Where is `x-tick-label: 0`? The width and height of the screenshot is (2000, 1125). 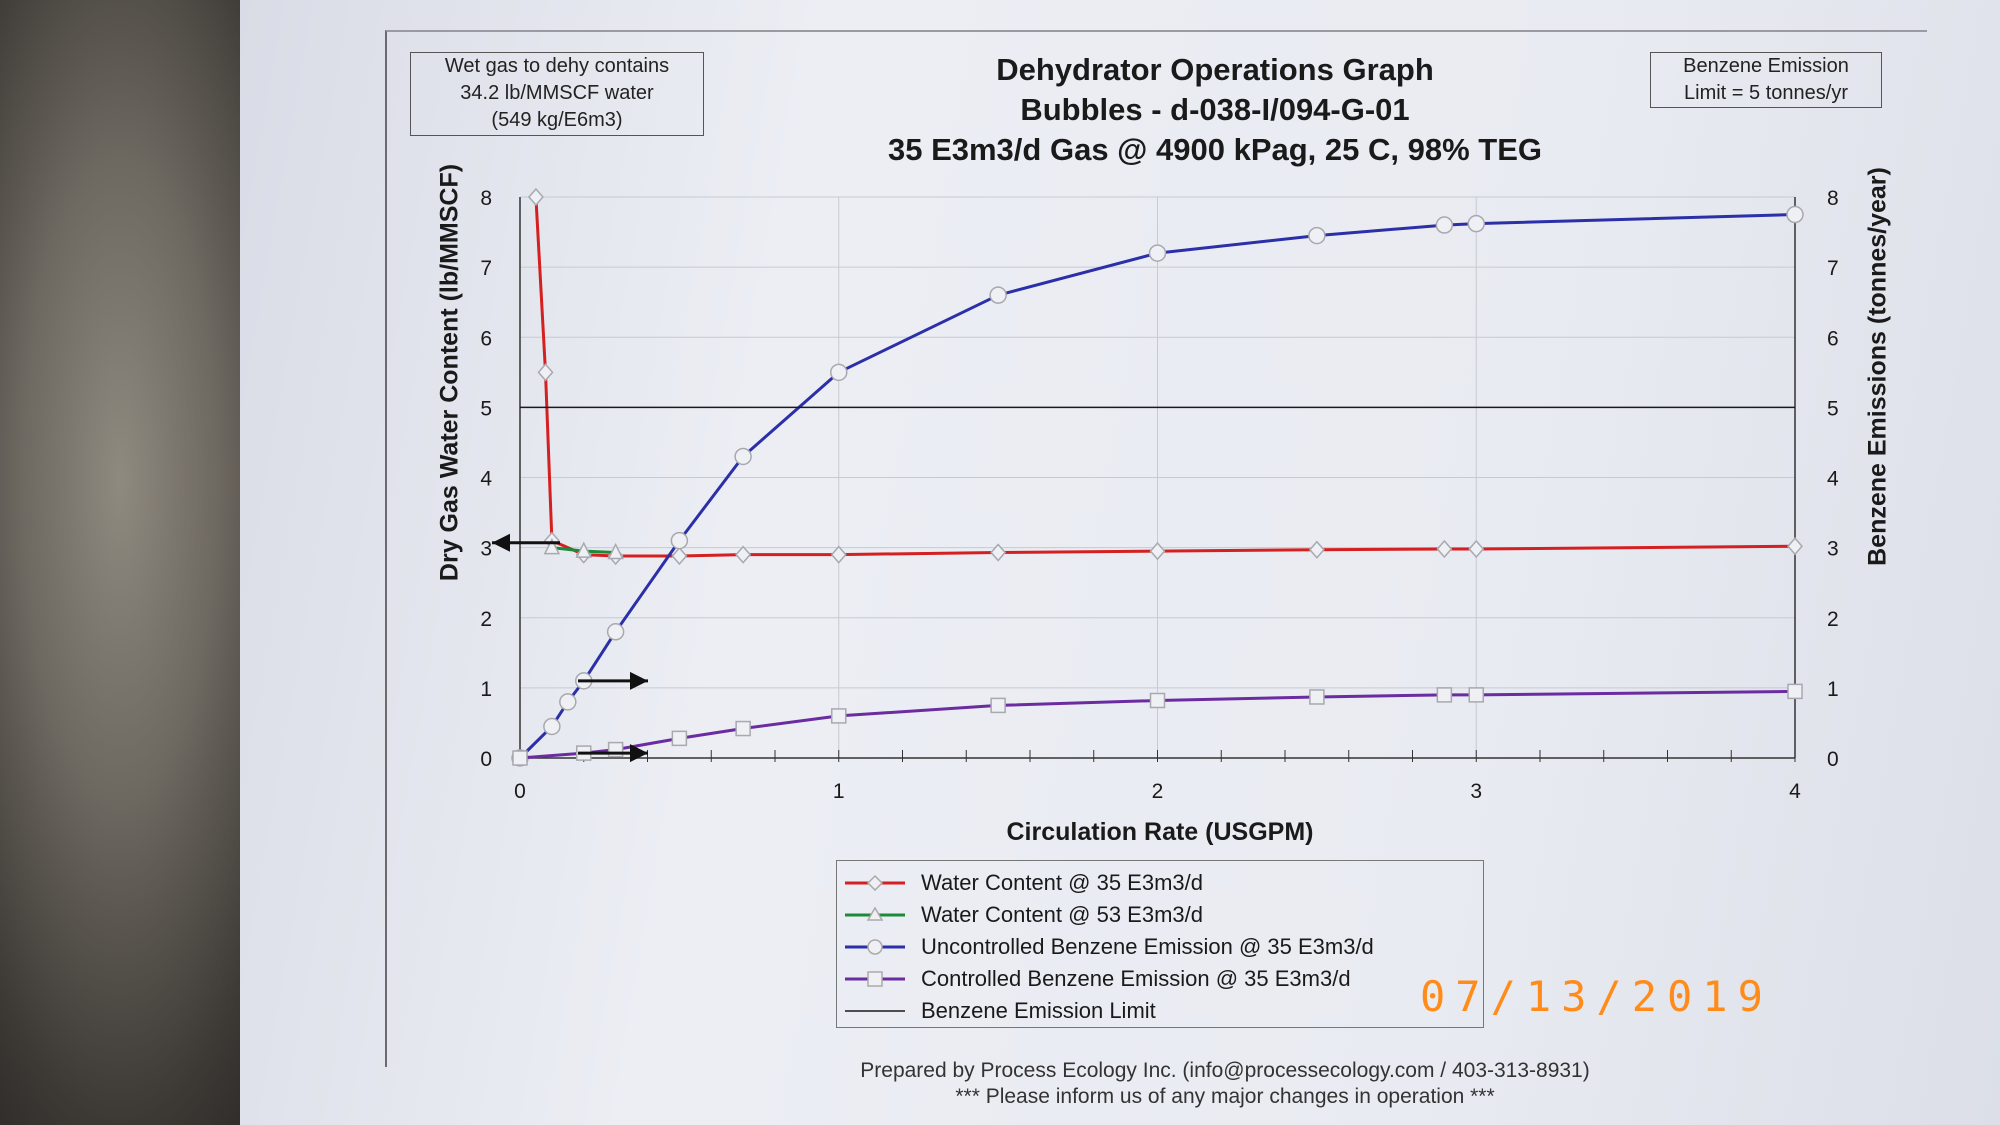 x-tick-label: 0 is located at coordinates (520, 791).